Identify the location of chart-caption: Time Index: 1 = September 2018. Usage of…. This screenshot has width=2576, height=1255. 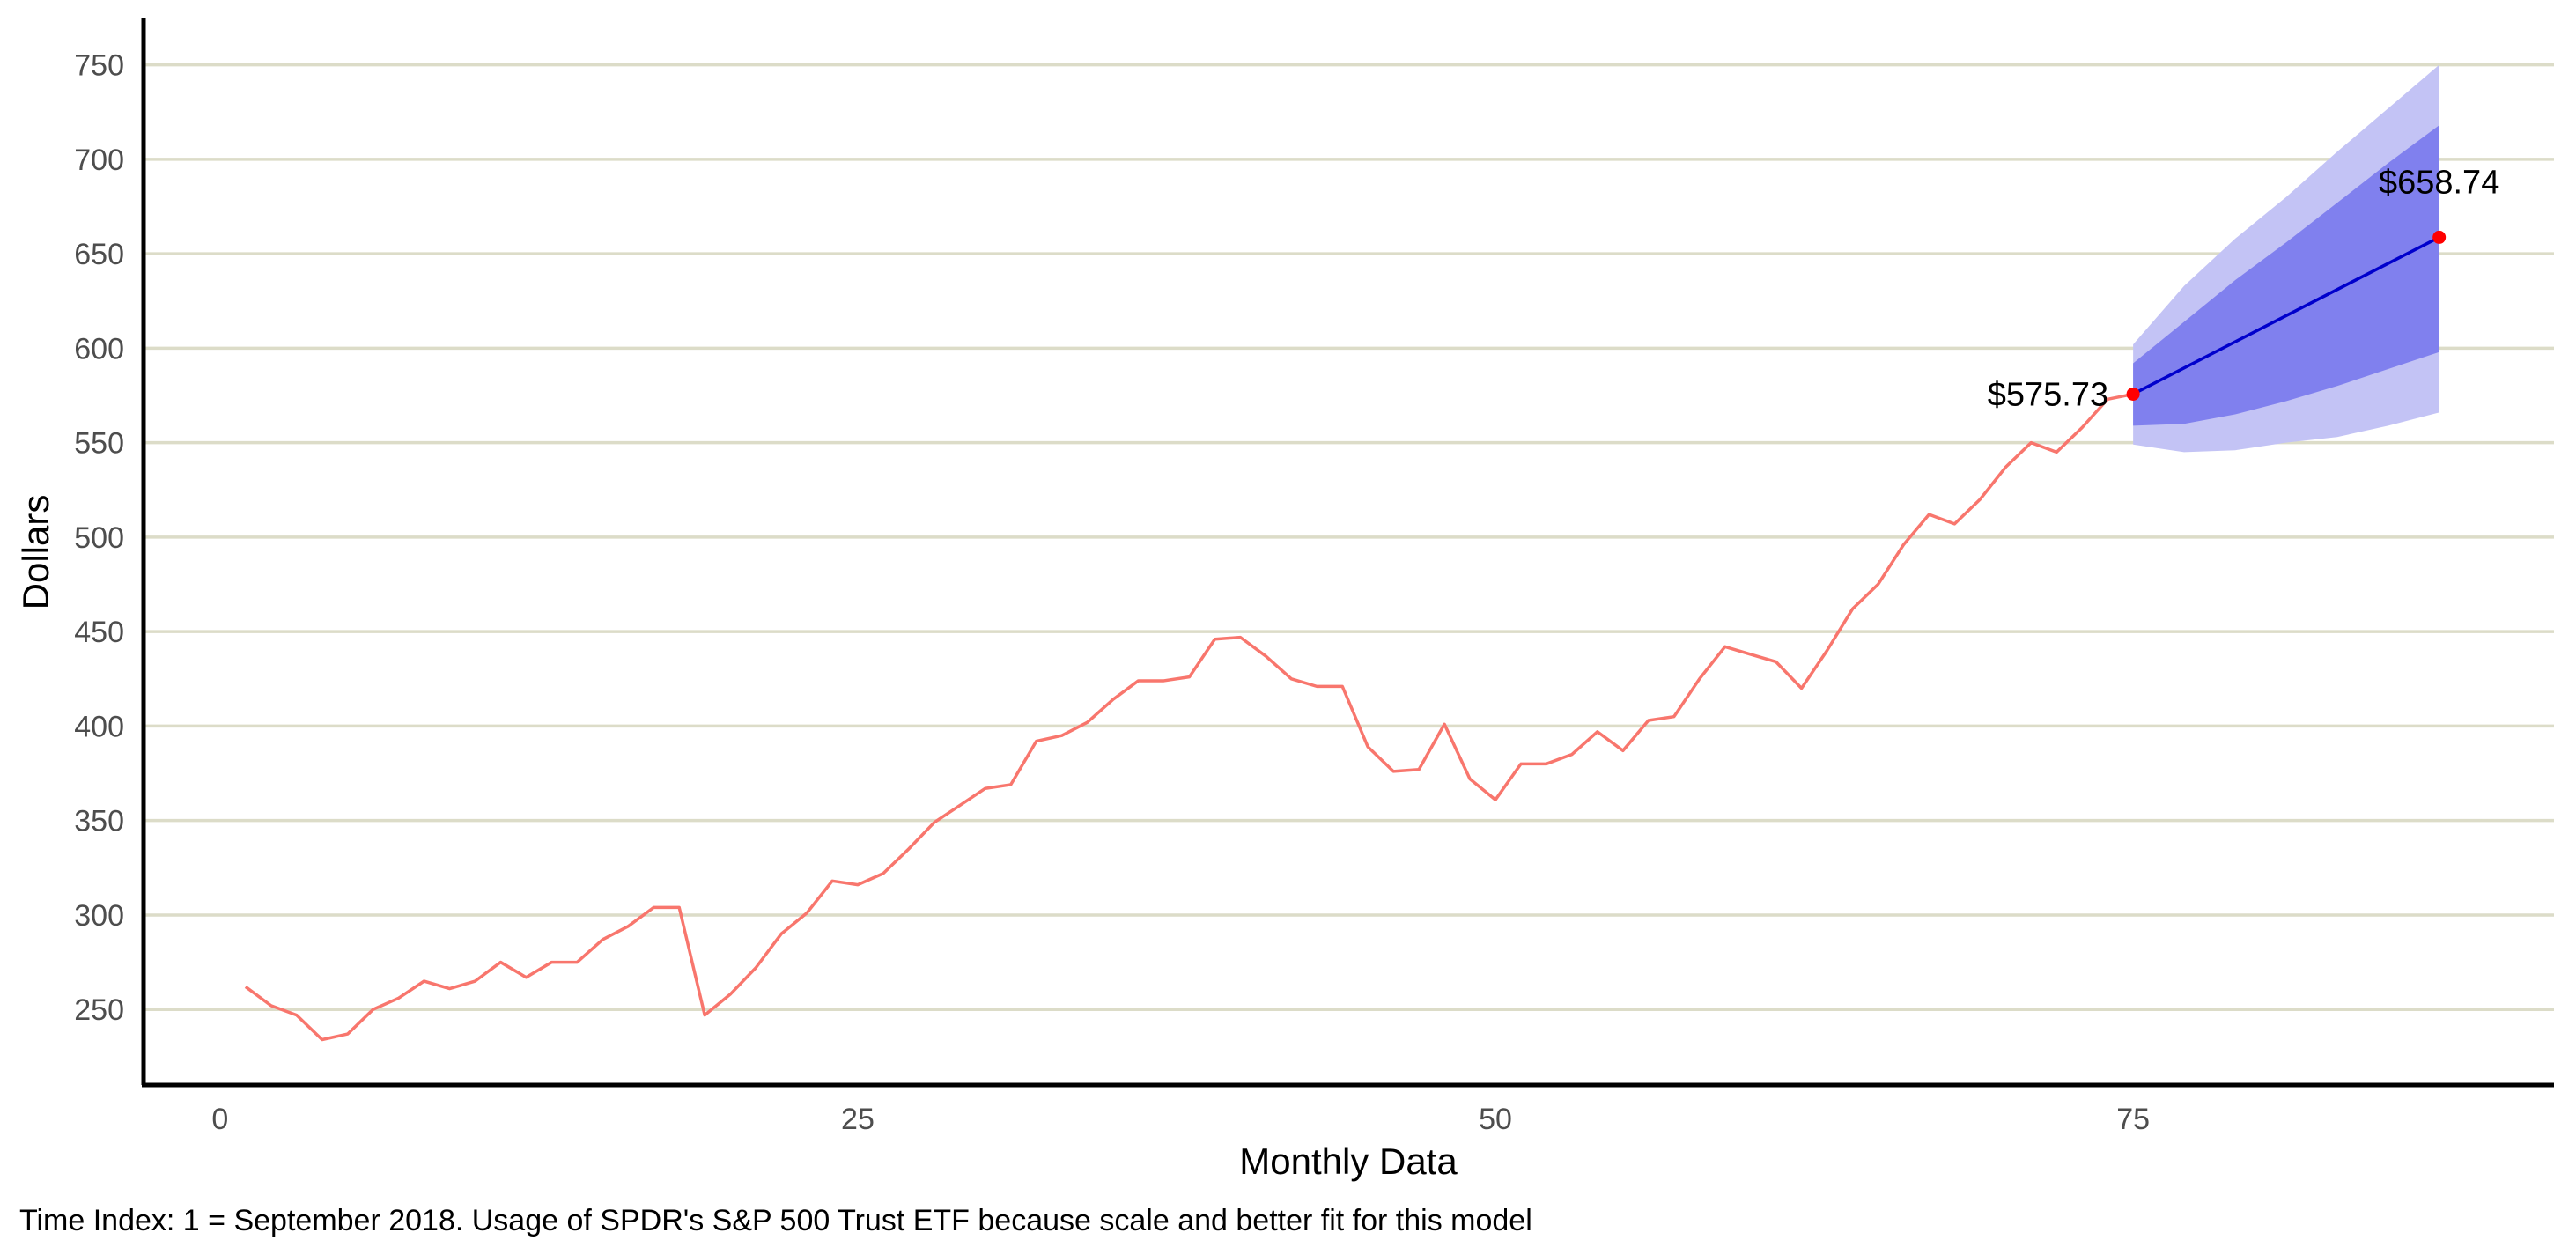
(775, 1220).